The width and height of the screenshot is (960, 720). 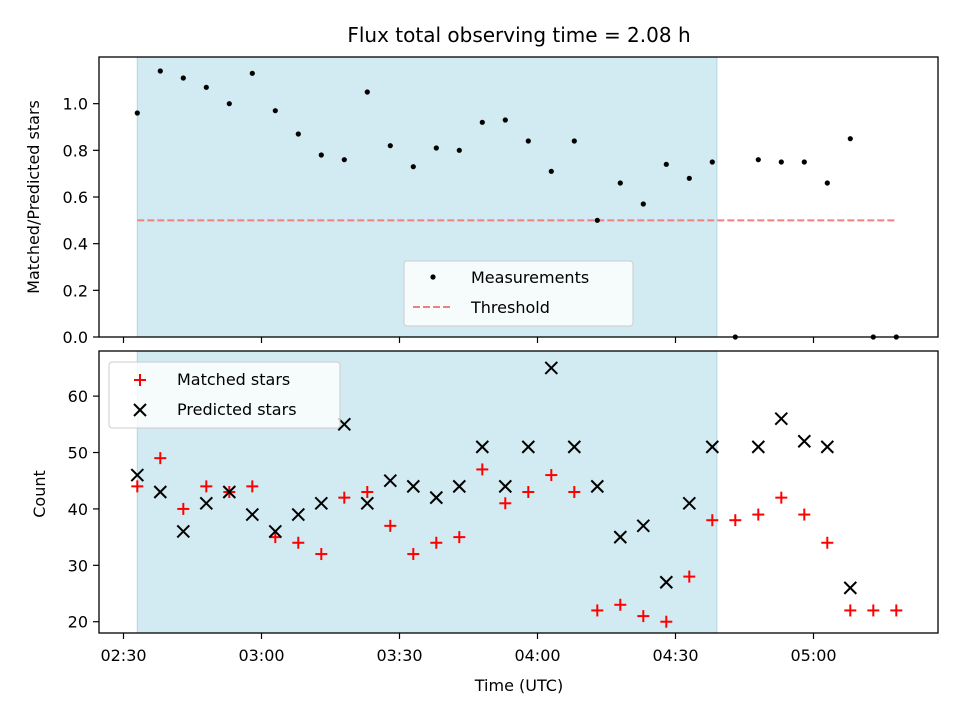 I want to click on top-y-tick-label: 0.4, so click(x=75, y=244).